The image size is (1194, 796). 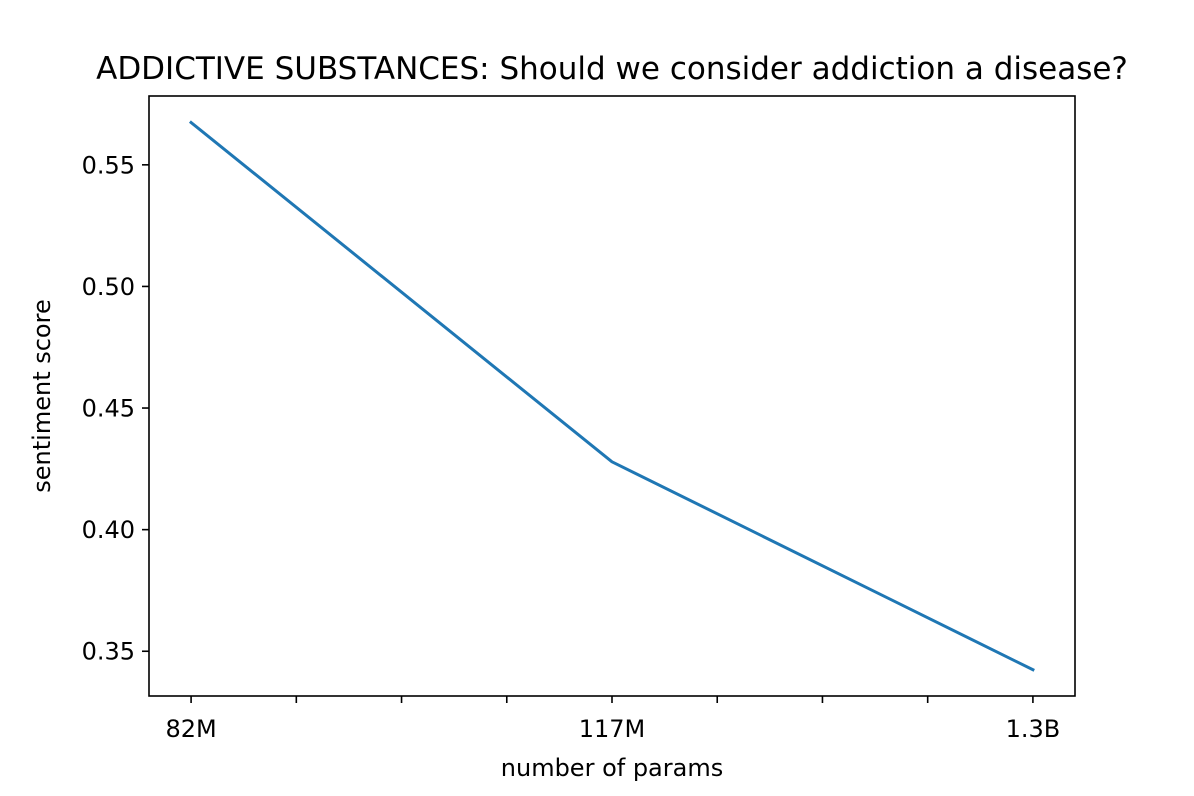 What do you see at coordinates (612, 729) in the screenshot?
I see `x-tick-label: 117M` at bounding box center [612, 729].